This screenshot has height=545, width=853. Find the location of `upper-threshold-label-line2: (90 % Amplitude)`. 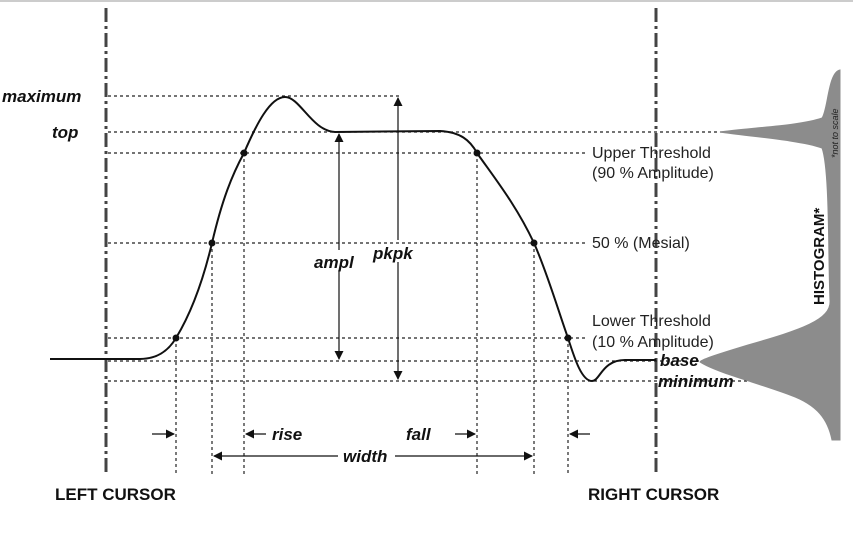

upper-threshold-label-line2: (90 % Amplitude) is located at coordinates (653, 173).